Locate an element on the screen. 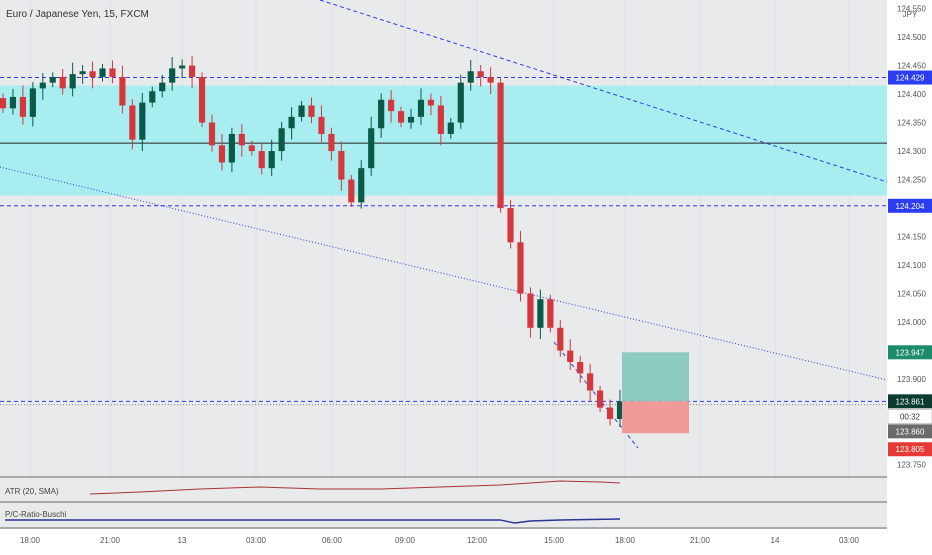  price-tick-label: 124.100 is located at coordinates (911, 265).